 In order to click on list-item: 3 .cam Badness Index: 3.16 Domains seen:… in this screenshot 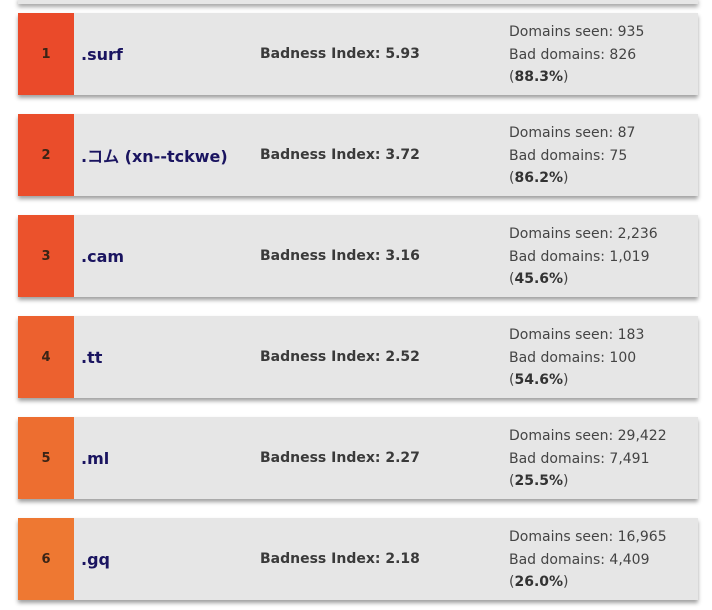, I will do `click(358, 256)`.